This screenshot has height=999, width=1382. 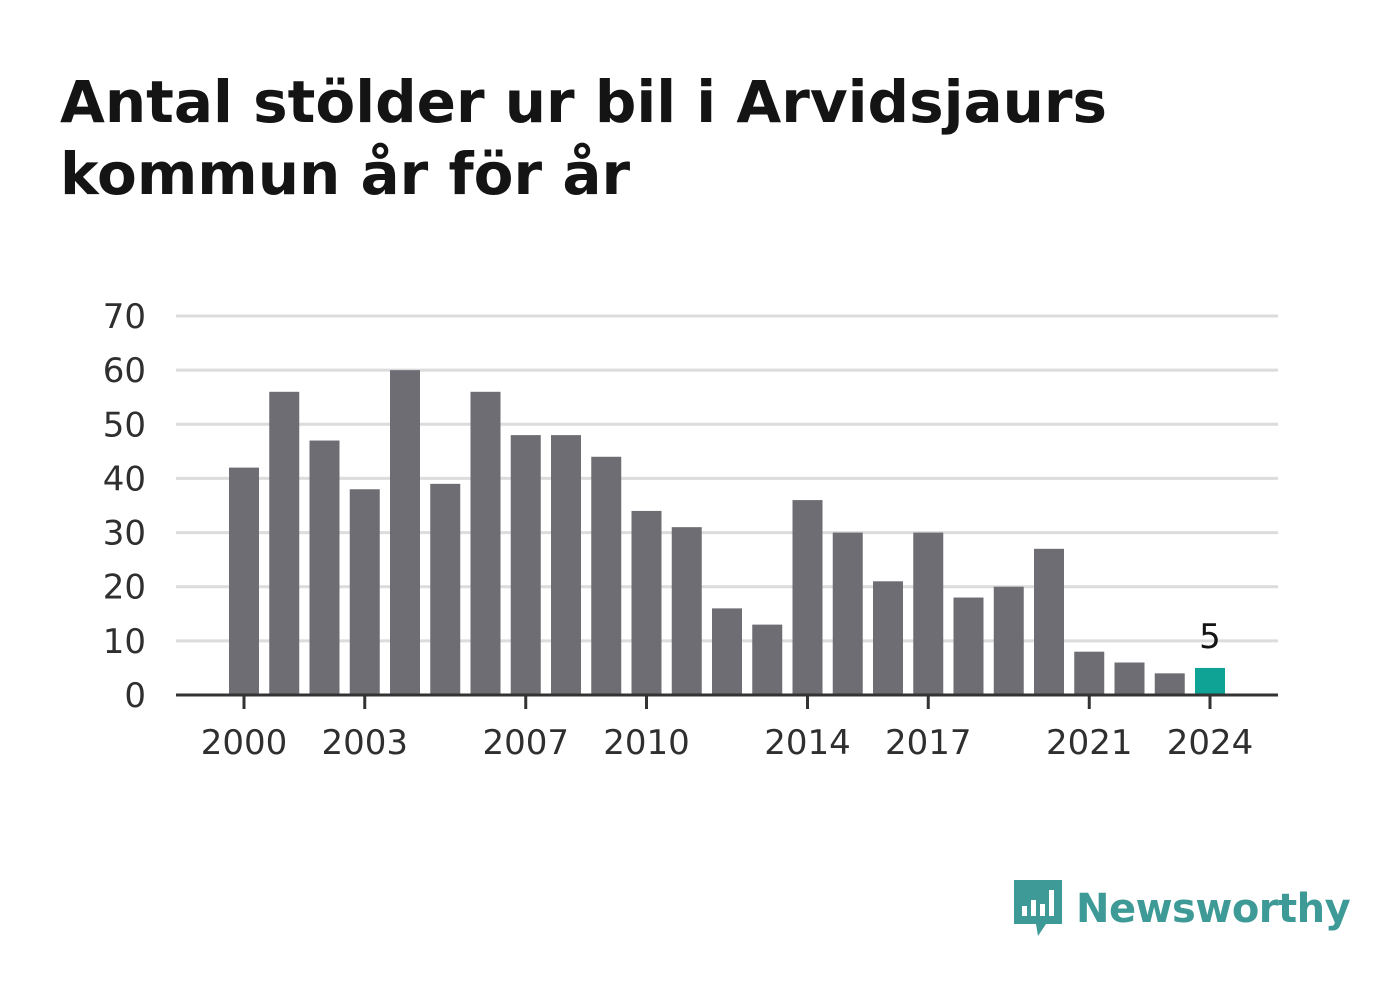 What do you see at coordinates (686, 611) in the screenshot?
I see `bar-2011` at bounding box center [686, 611].